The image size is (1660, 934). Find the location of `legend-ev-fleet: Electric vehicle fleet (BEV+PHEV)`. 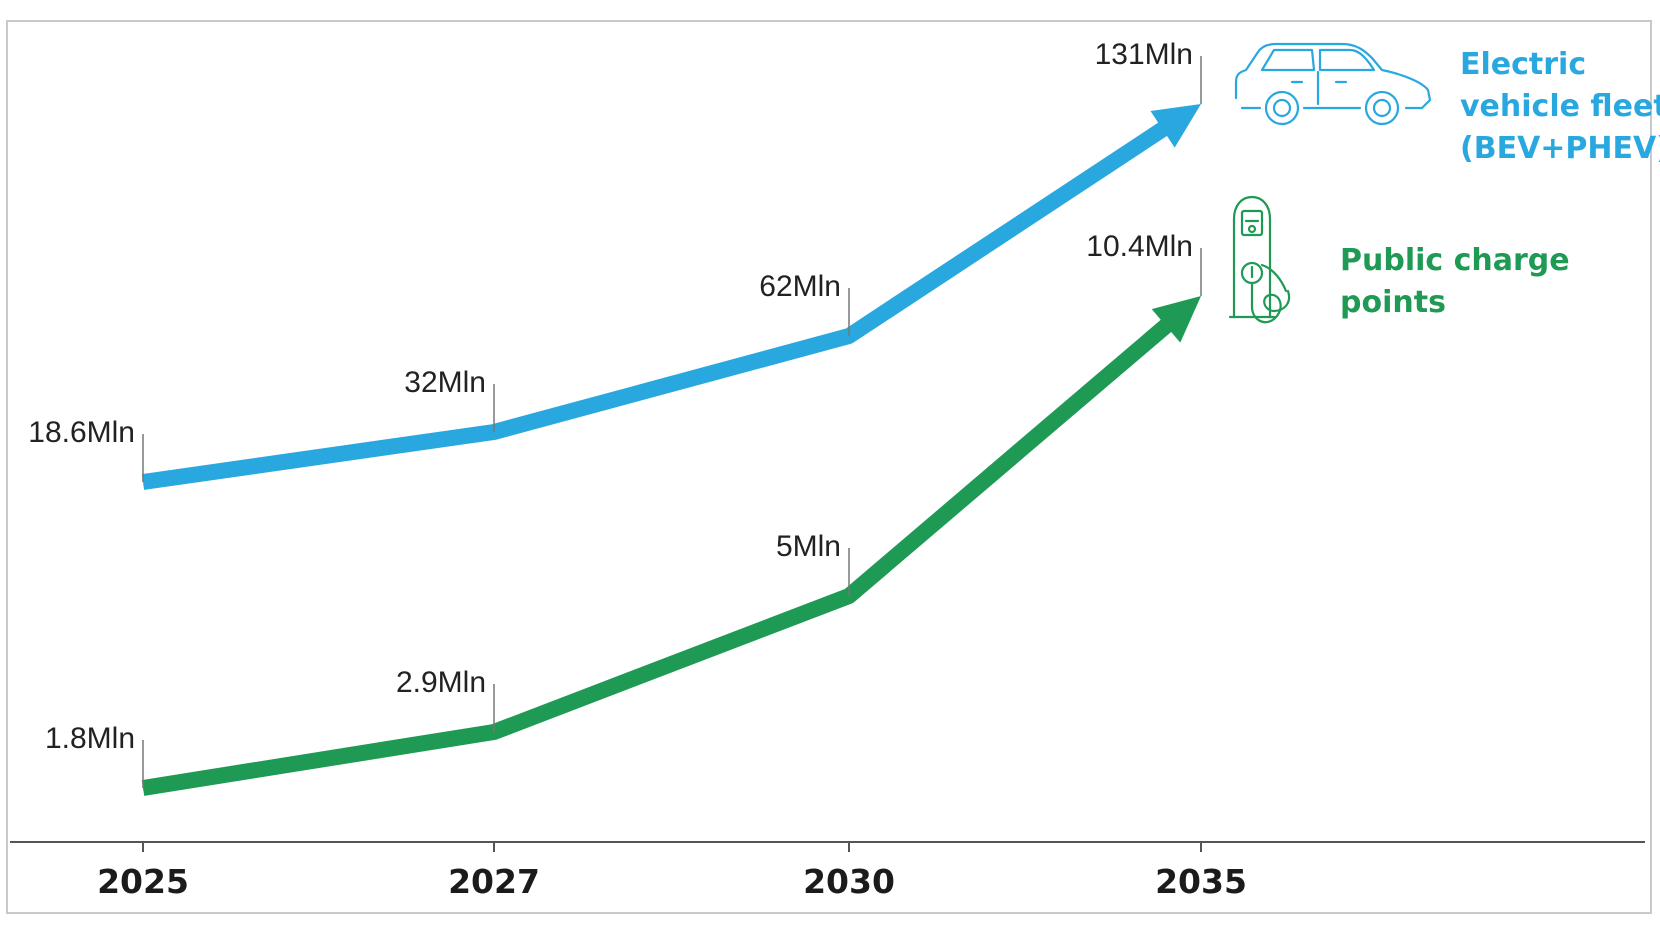

legend-ev-fleet: Electric vehicle fleet (BEV+PHEV) is located at coordinates (1447, 104).